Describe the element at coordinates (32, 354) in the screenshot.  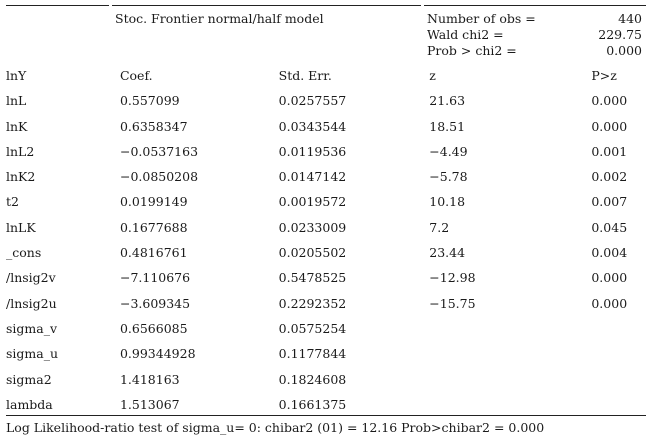
I see `row-label: sigma_u` at that location.